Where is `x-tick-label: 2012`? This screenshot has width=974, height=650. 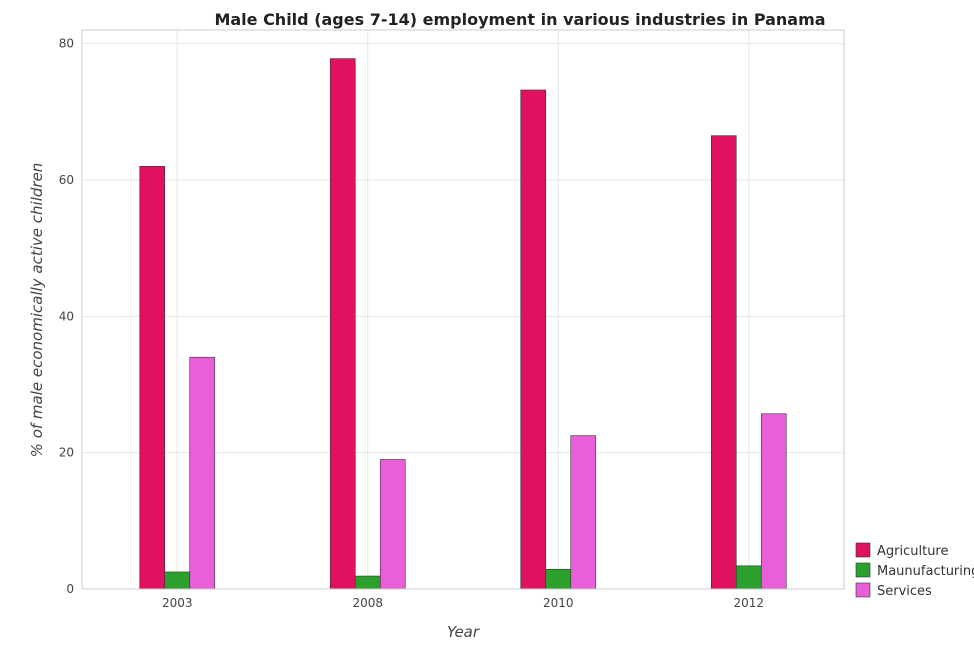 x-tick-label: 2012 is located at coordinates (748, 603).